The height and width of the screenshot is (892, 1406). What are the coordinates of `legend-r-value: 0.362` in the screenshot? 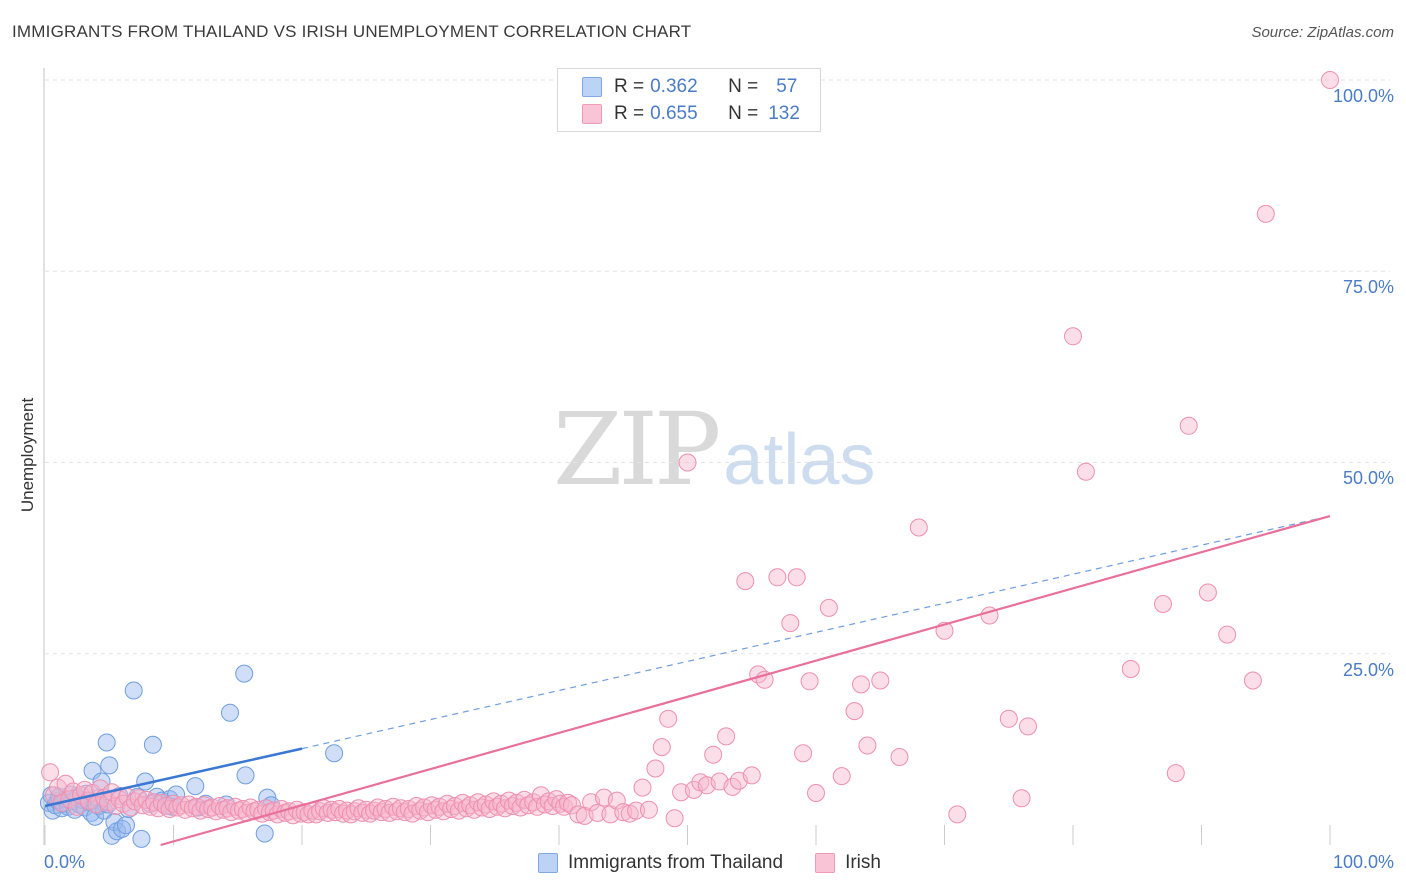 It's located at (674, 86).